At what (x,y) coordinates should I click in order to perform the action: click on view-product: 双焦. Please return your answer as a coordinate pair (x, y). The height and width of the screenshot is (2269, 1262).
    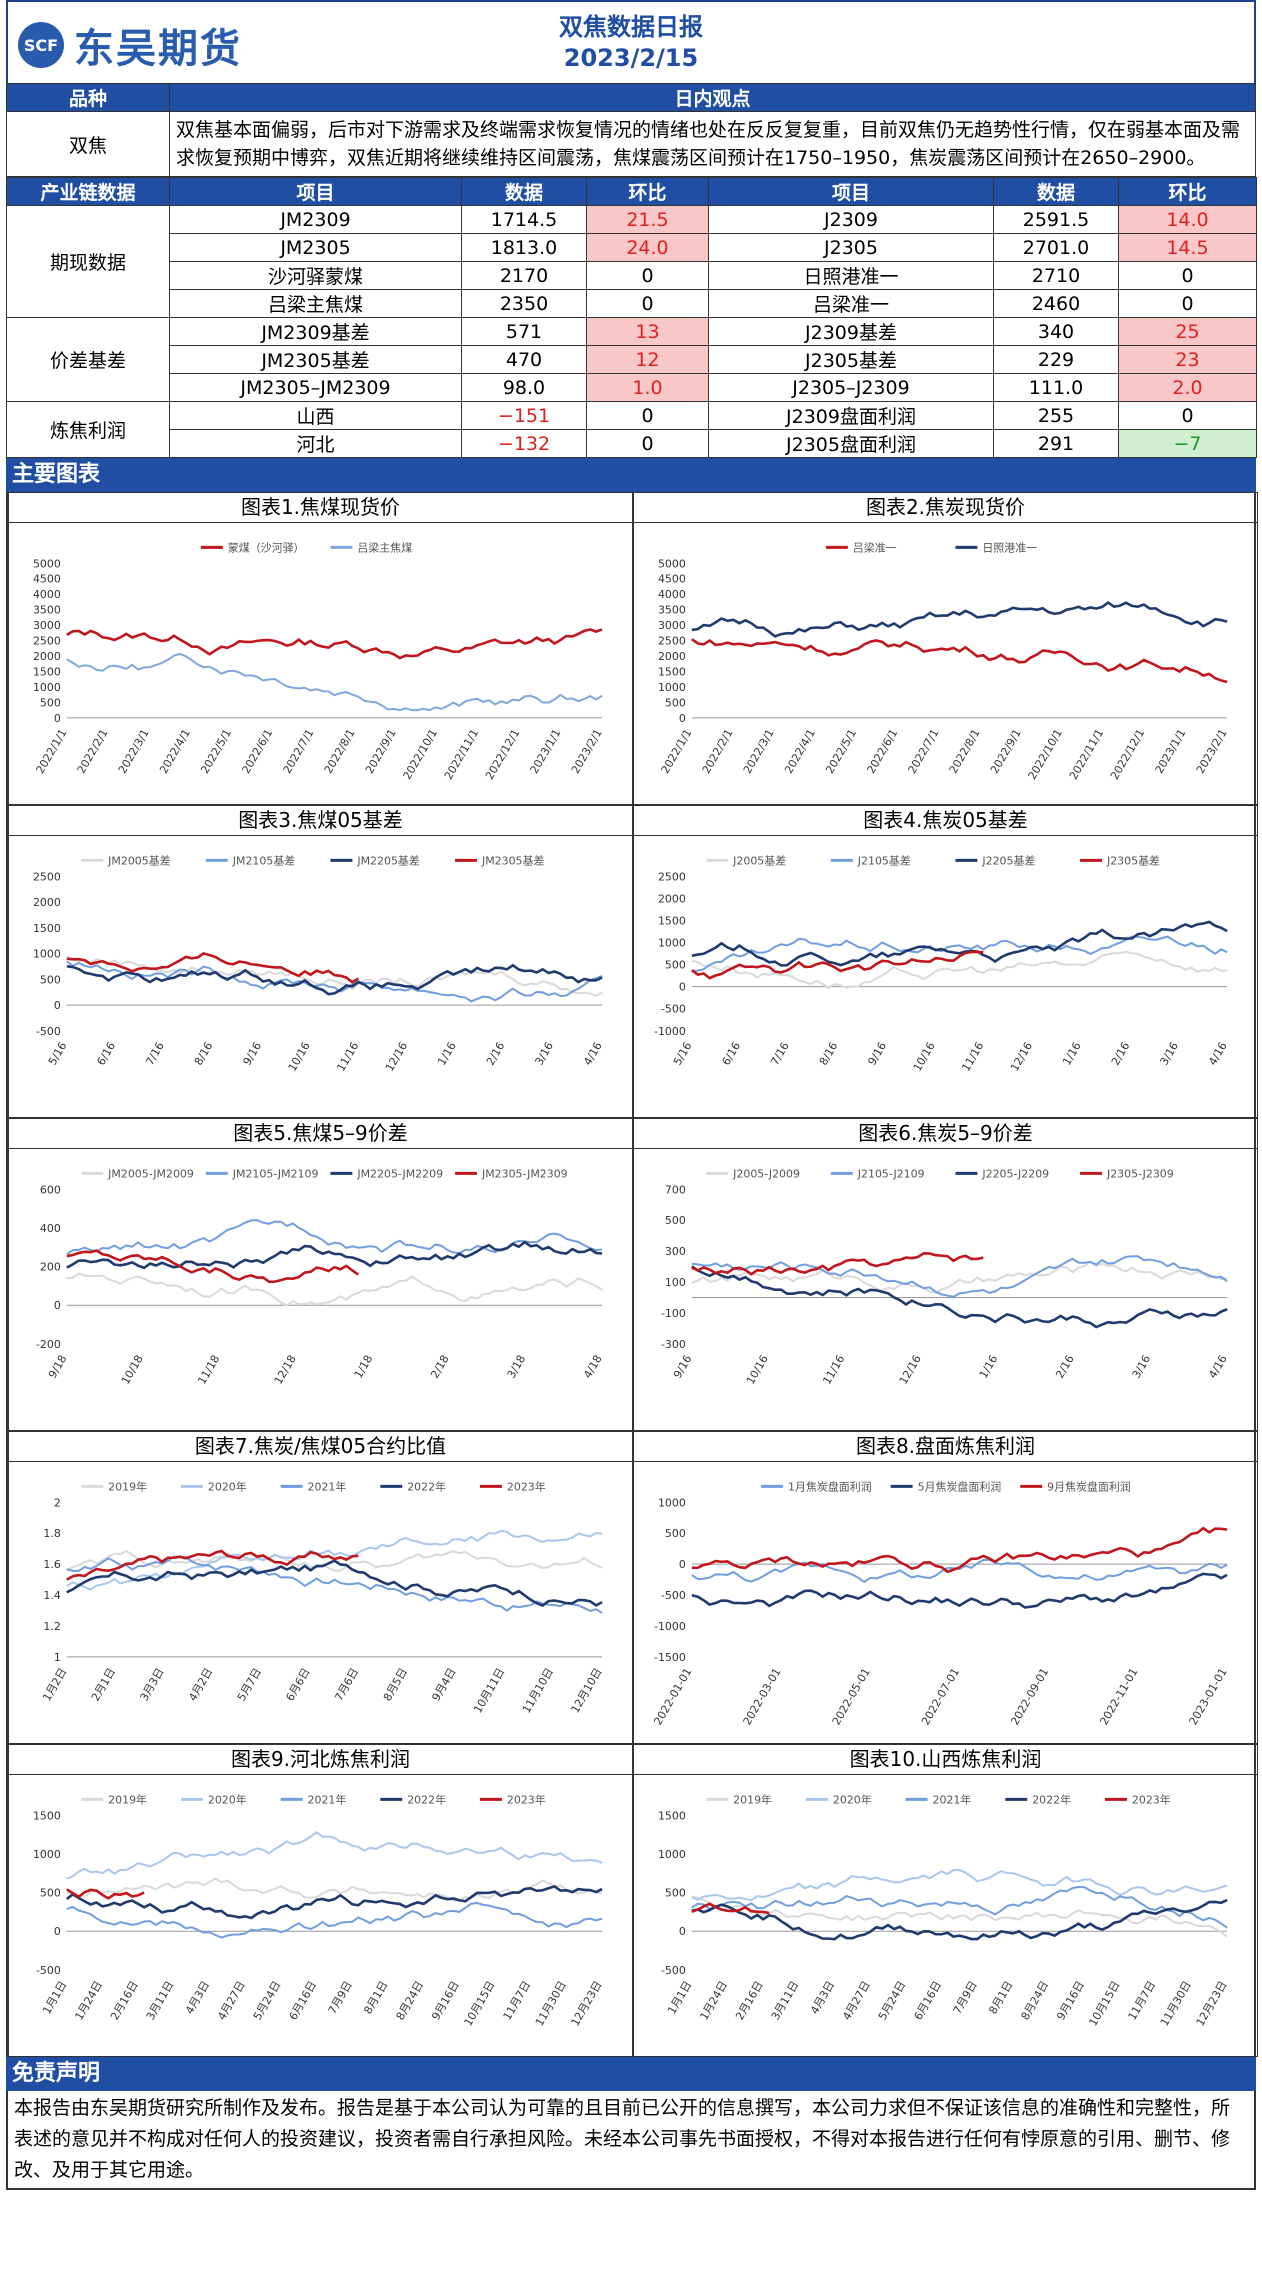
    Looking at the image, I should click on (88, 144).